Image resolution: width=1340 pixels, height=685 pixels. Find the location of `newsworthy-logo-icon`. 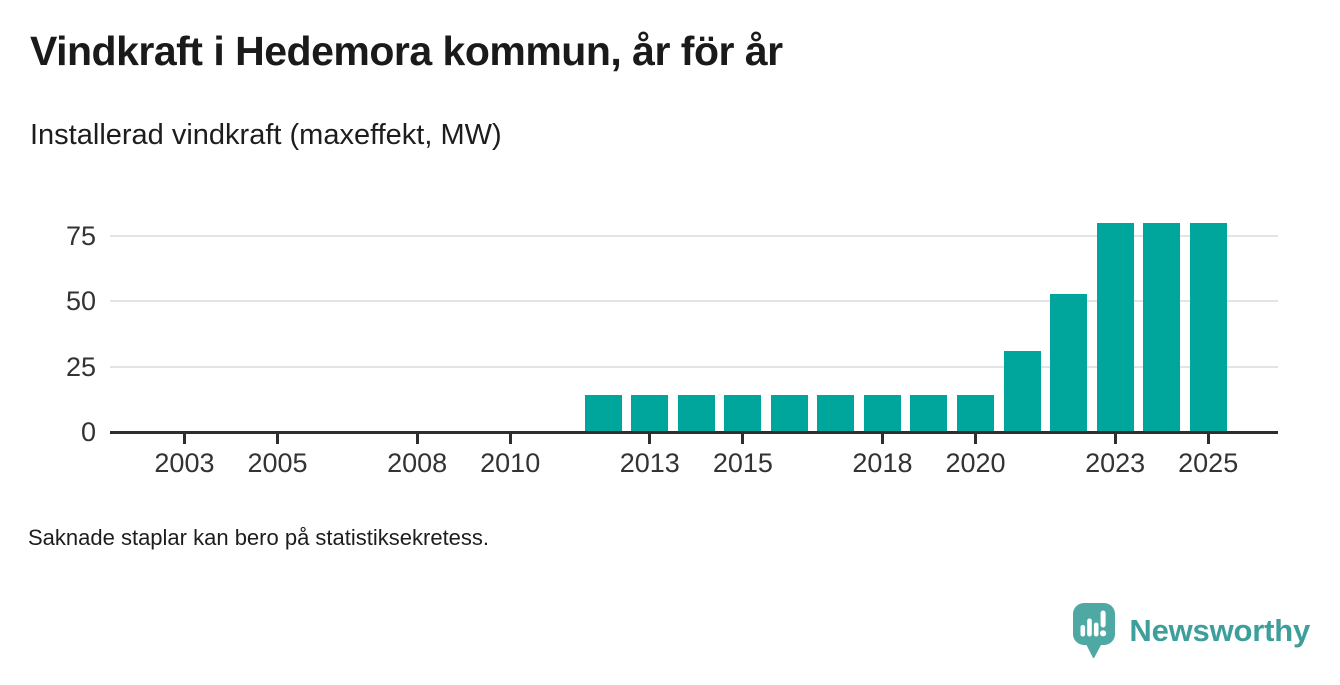

newsworthy-logo-icon is located at coordinates (1094, 630).